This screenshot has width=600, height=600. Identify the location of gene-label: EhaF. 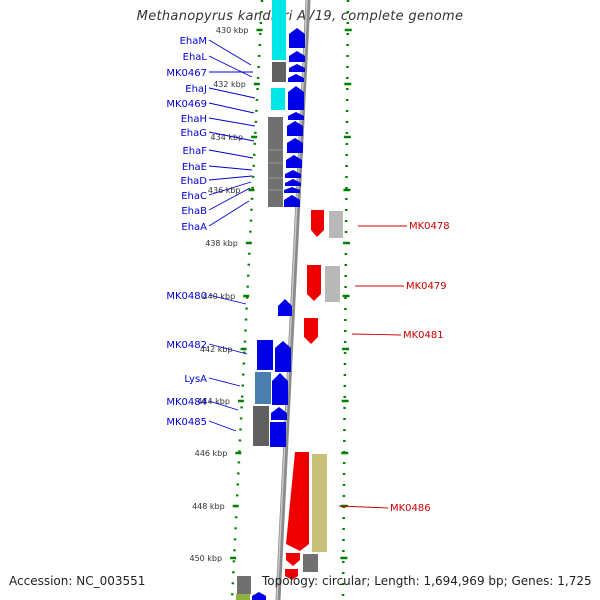
(194, 151).